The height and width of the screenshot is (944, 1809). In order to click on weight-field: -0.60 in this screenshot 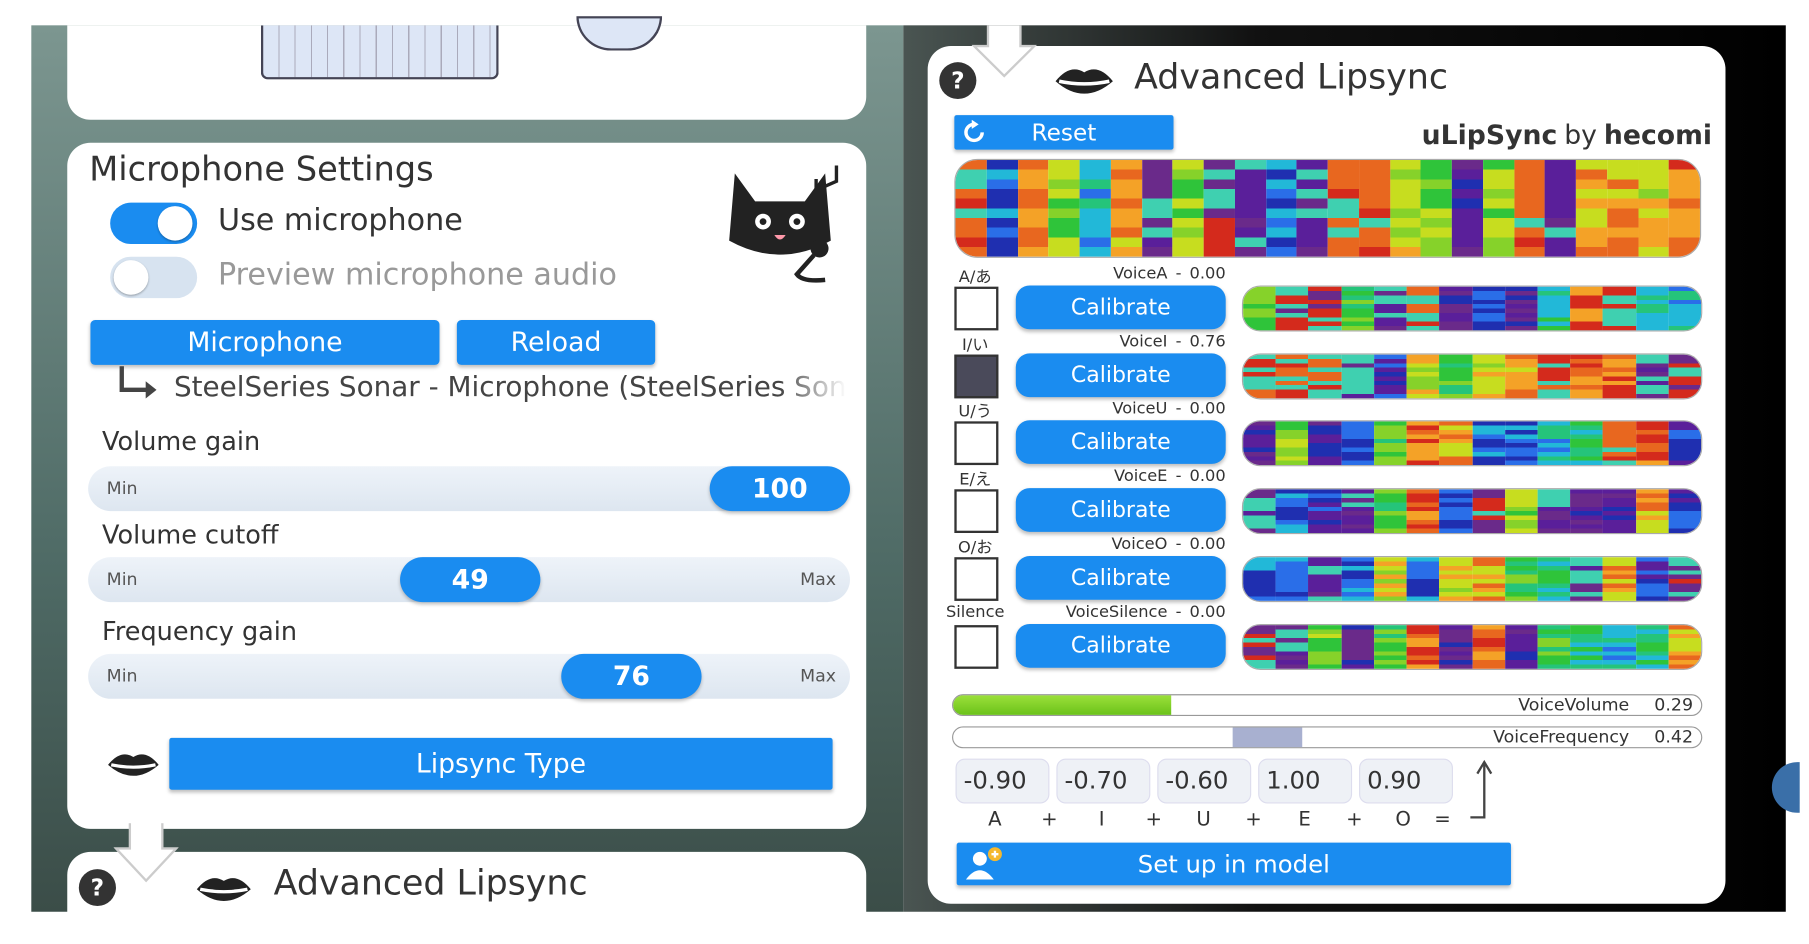, I will do `click(1204, 781)`.